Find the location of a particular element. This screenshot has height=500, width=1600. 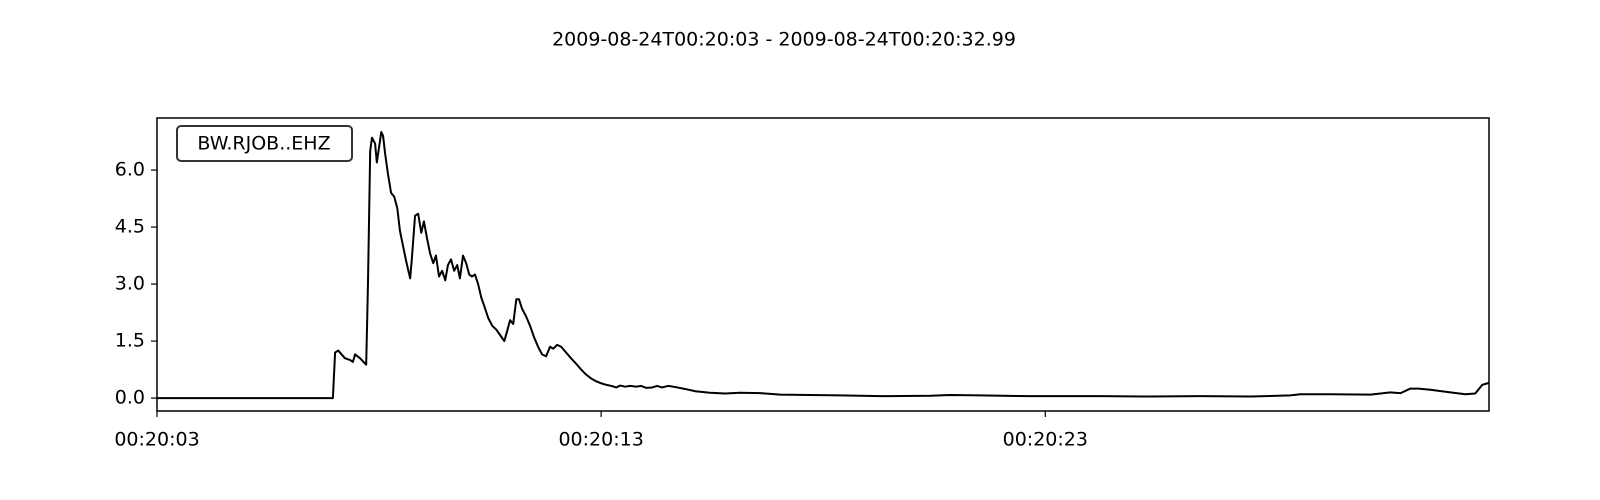

y-tick-label: 0.0 is located at coordinates (130, 398).